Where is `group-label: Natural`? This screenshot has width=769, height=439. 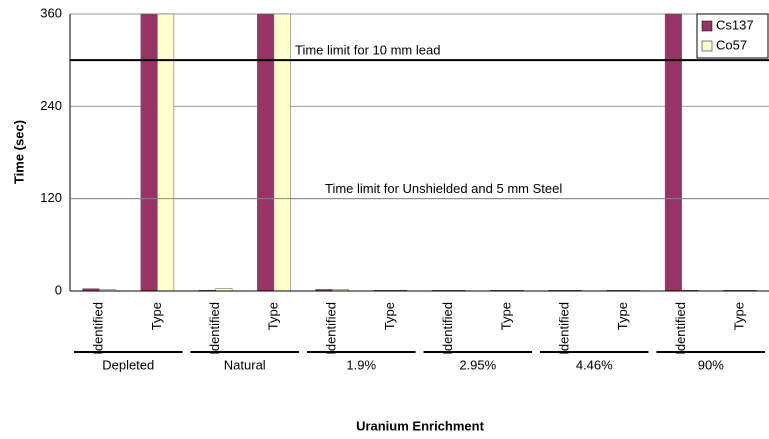
group-label: Natural is located at coordinates (245, 364).